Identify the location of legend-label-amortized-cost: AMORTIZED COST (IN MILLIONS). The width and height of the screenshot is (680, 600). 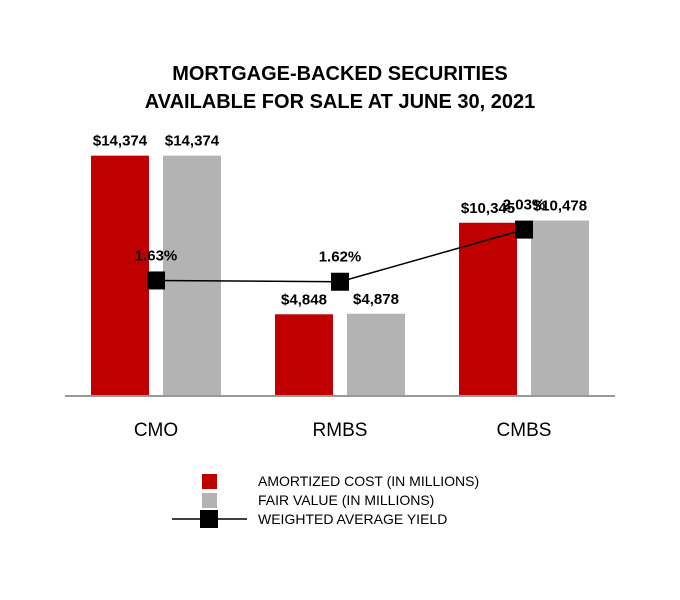
(368, 481).